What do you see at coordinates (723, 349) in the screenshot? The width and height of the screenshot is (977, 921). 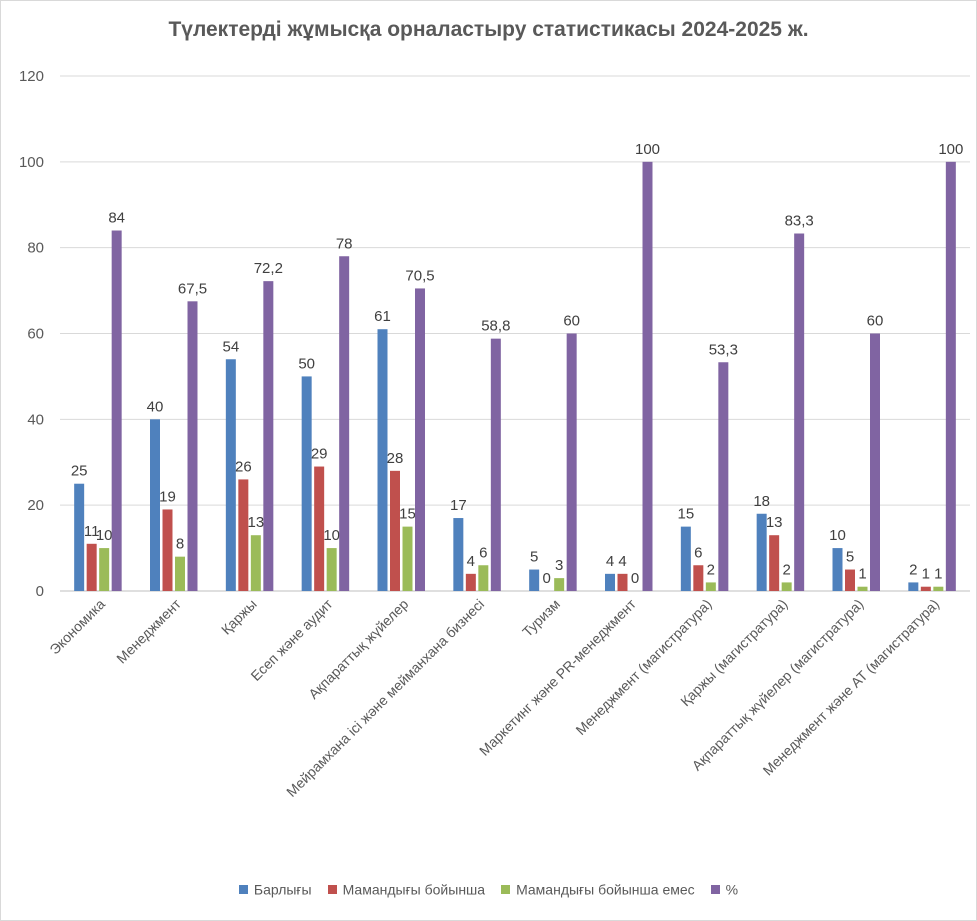 I see `data-label: 53,3` at bounding box center [723, 349].